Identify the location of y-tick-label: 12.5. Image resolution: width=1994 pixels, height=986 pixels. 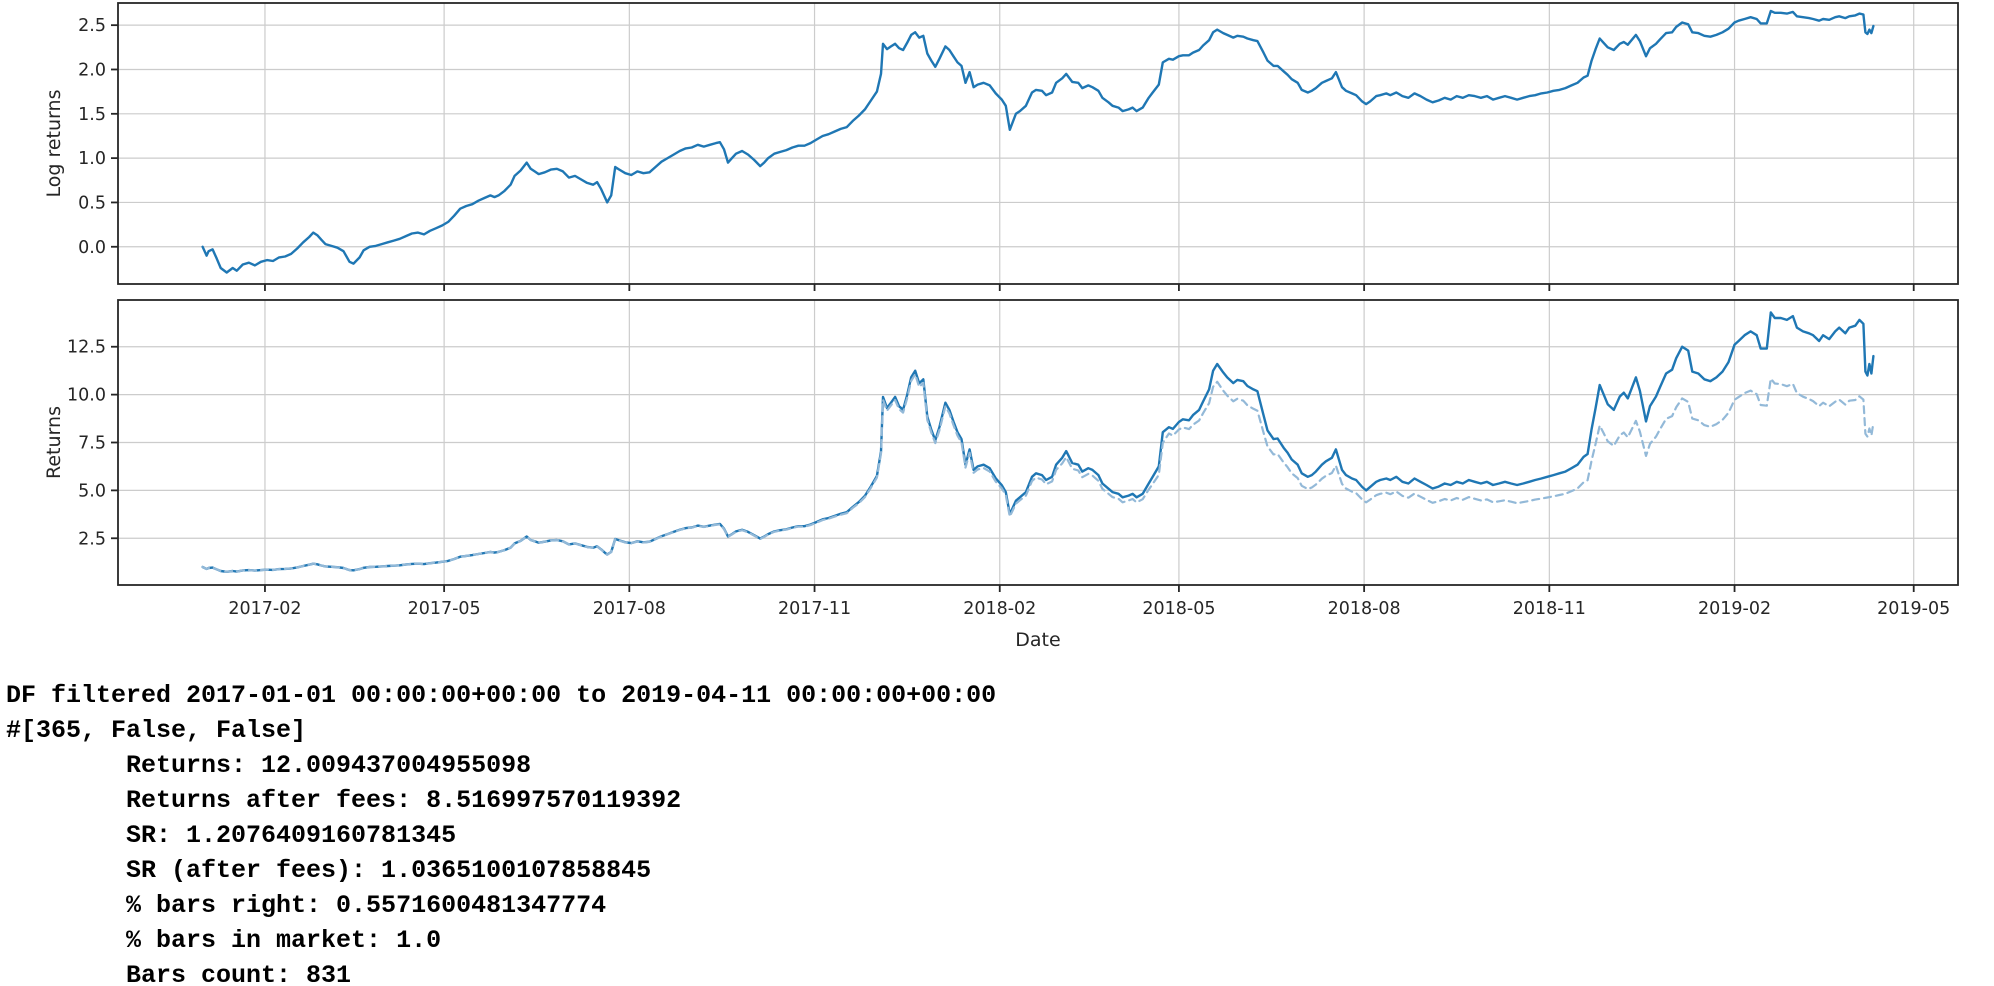
(86, 348).